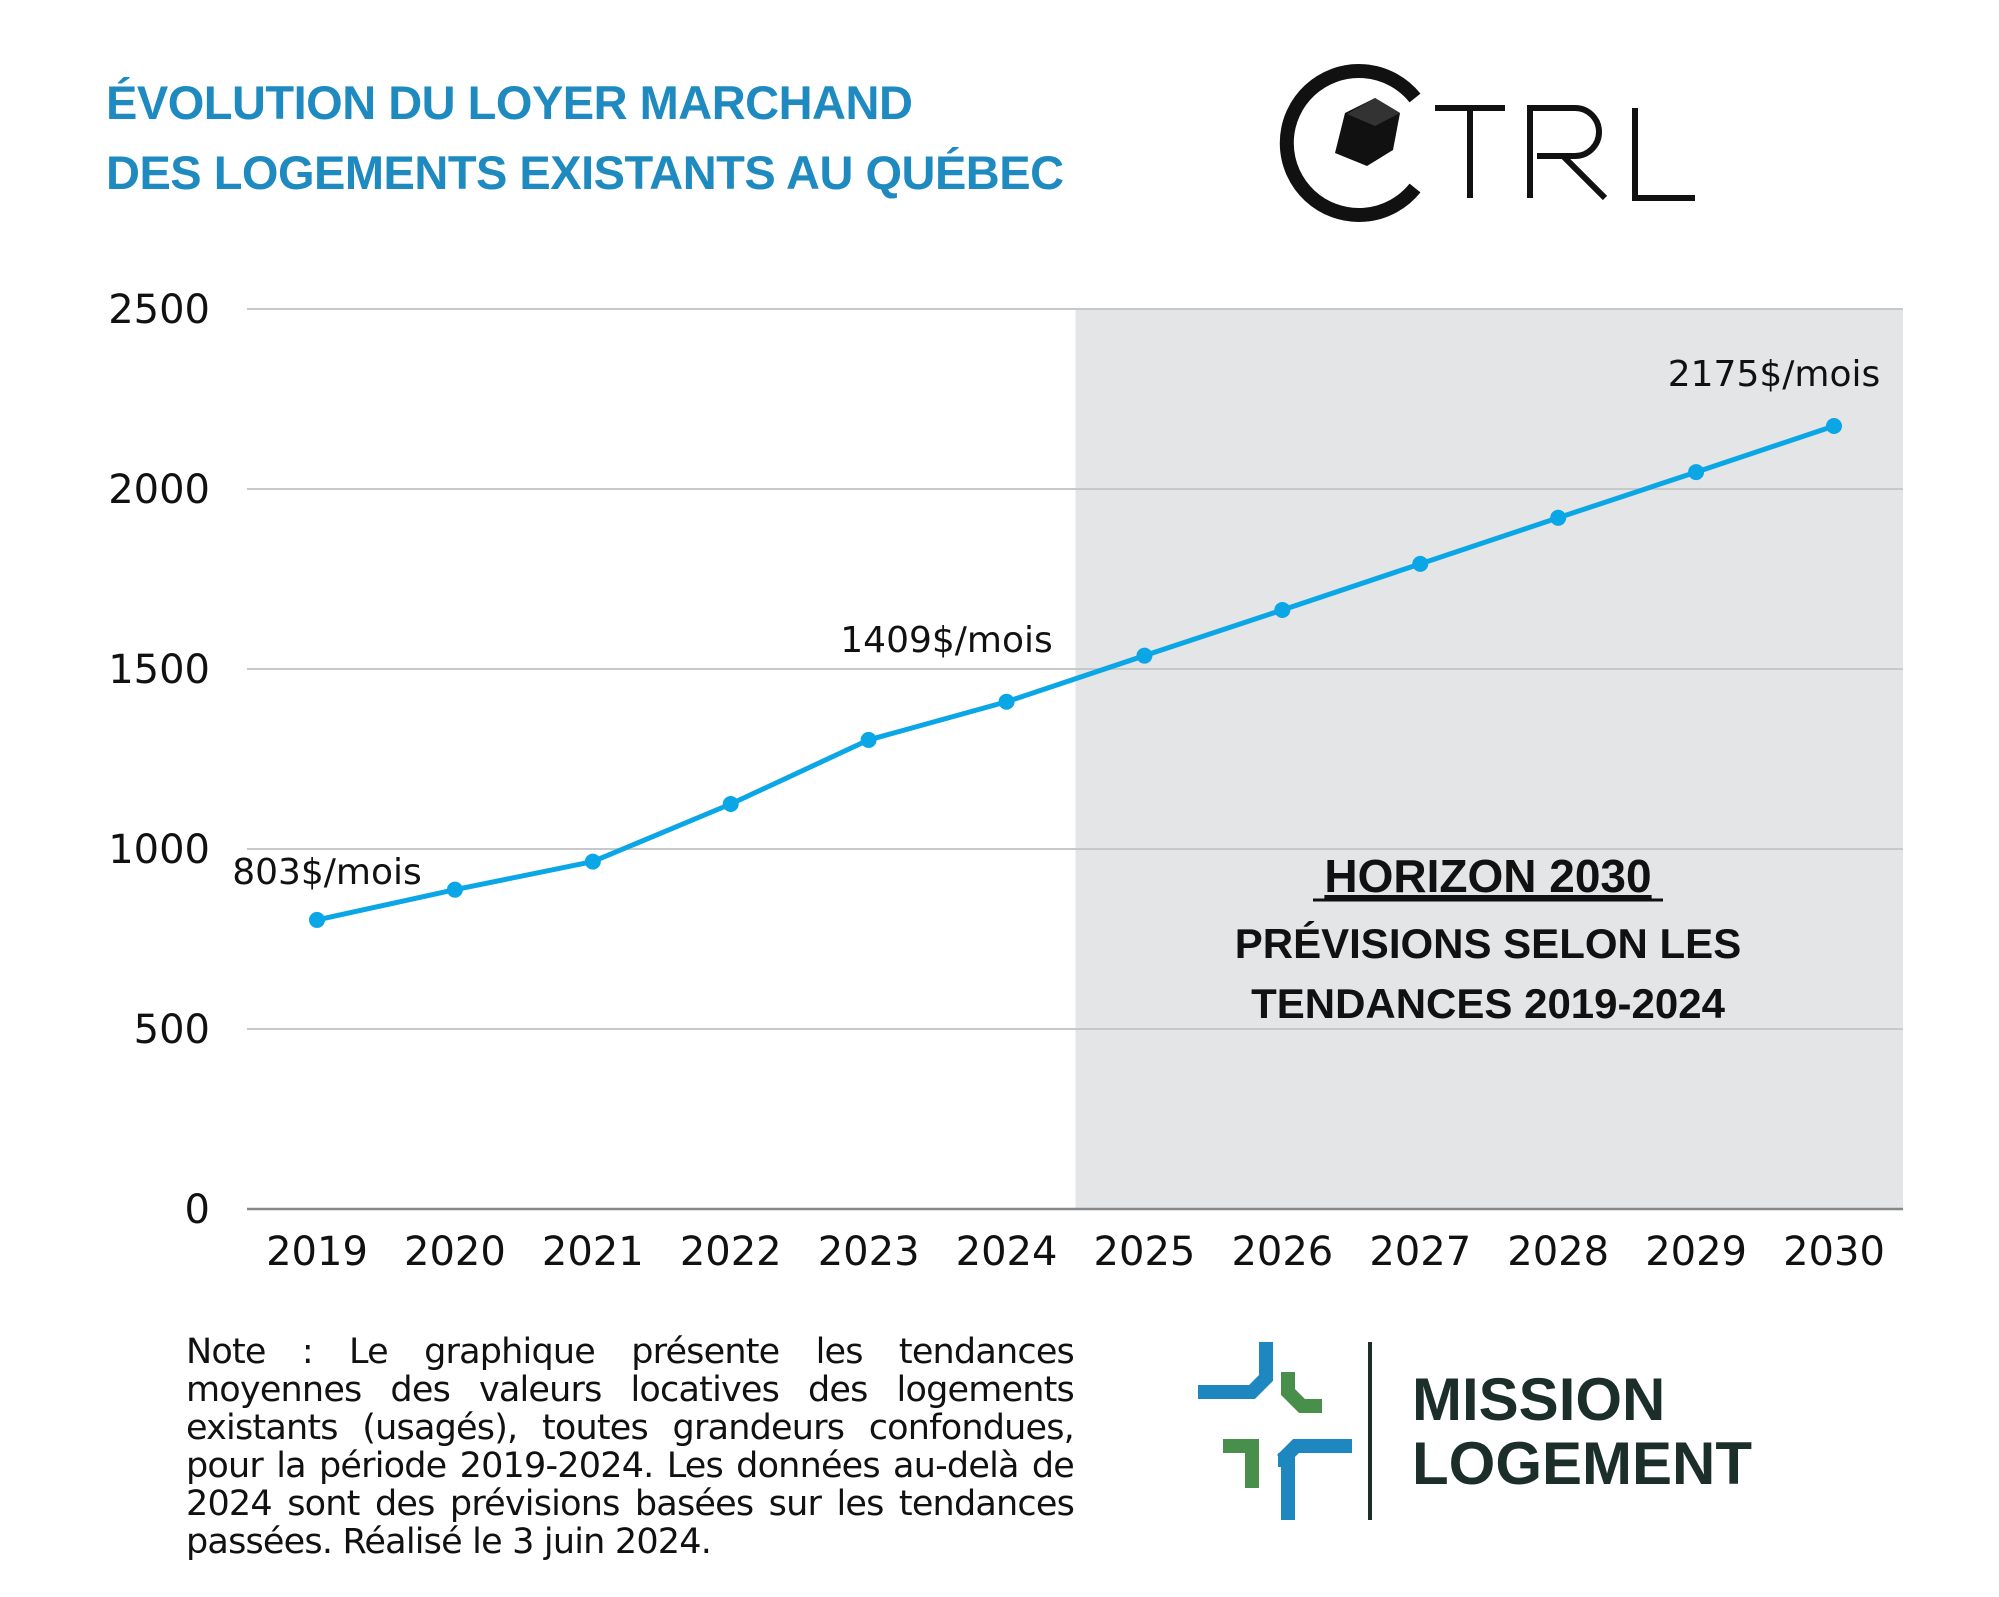 The image size is (1999, 1597). Describe the element at coordinates (1145, 1252) in the screenshot. I see `x-tick-label: 2025` at that location.